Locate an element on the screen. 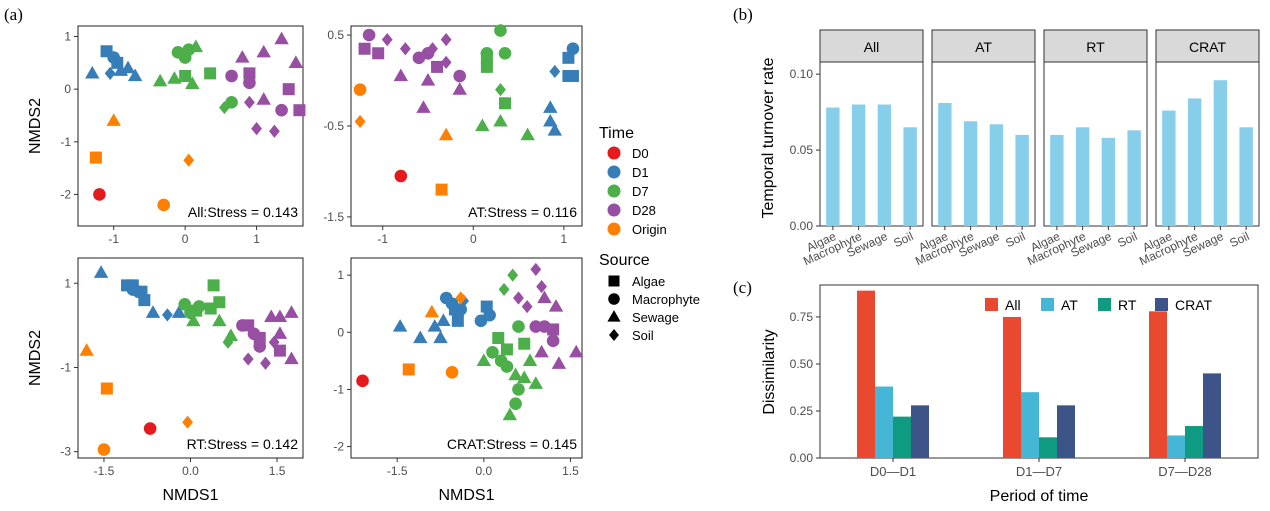  turnover-facet-title: RT is located at coordinates (1095, 47).